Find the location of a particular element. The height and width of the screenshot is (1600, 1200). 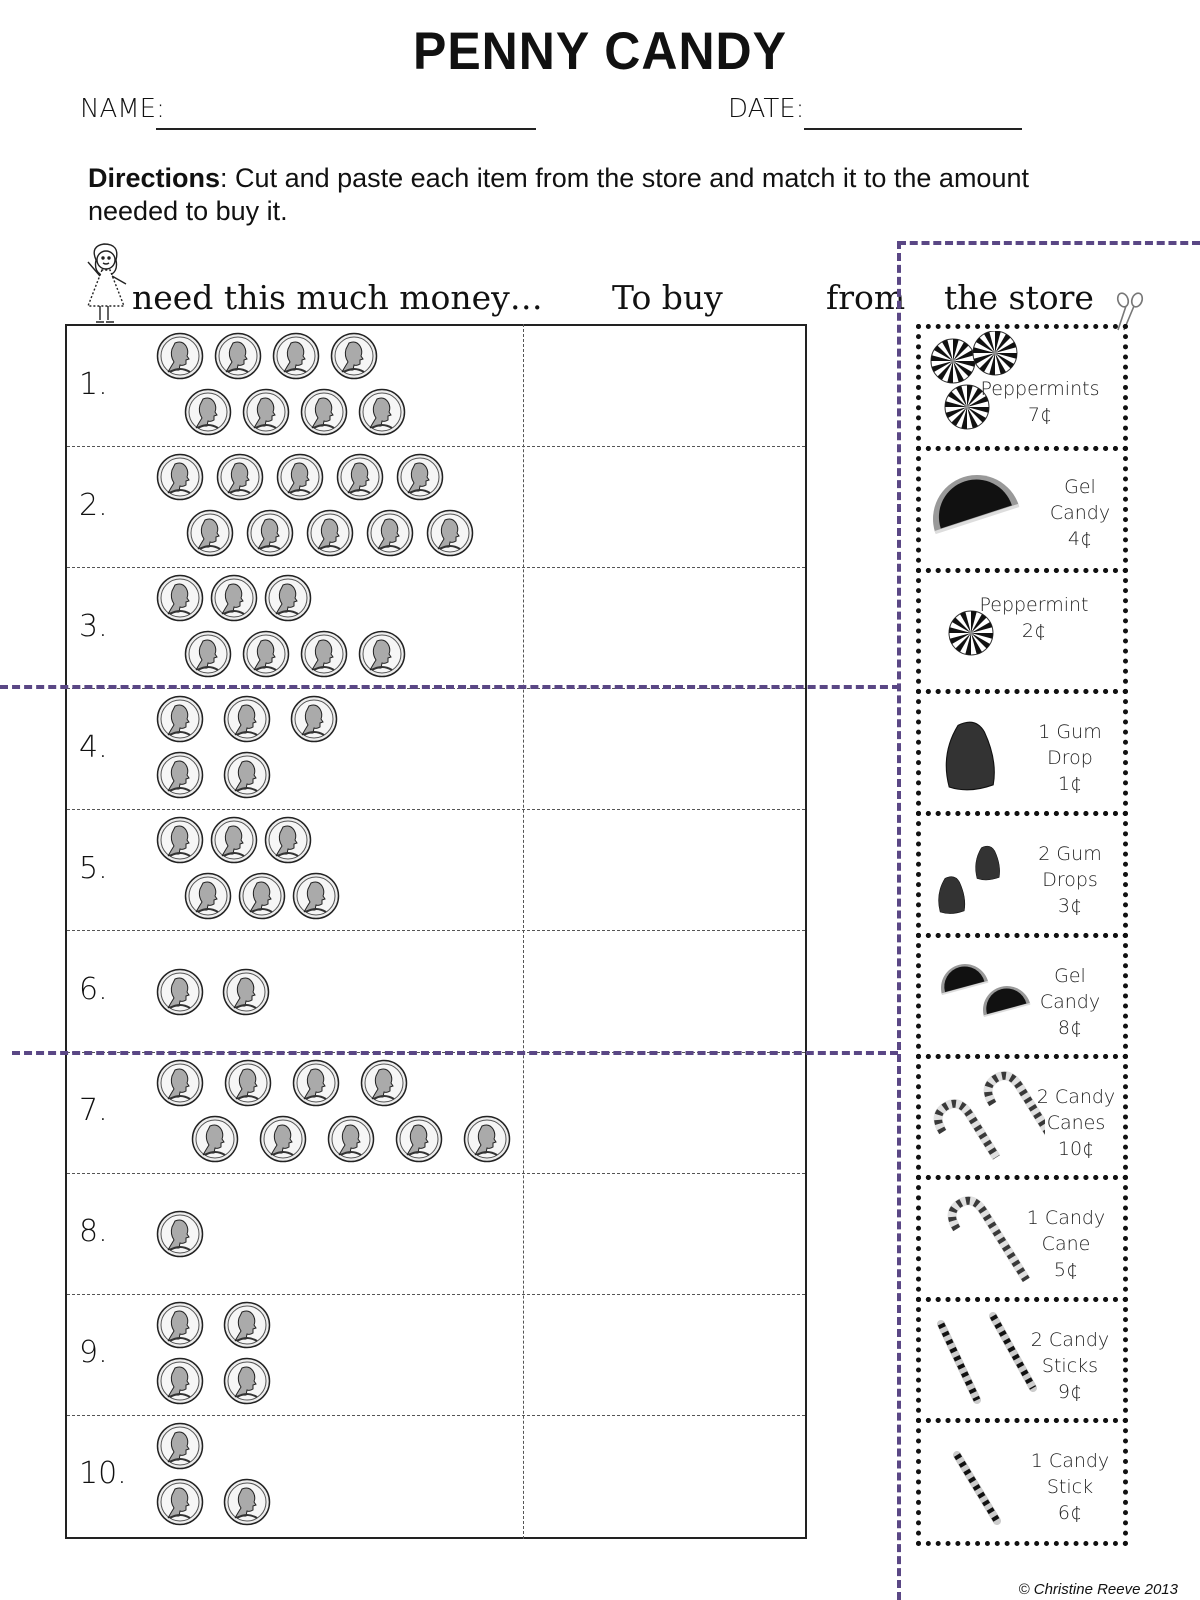

column-divider is located at coordinates (523, 931).